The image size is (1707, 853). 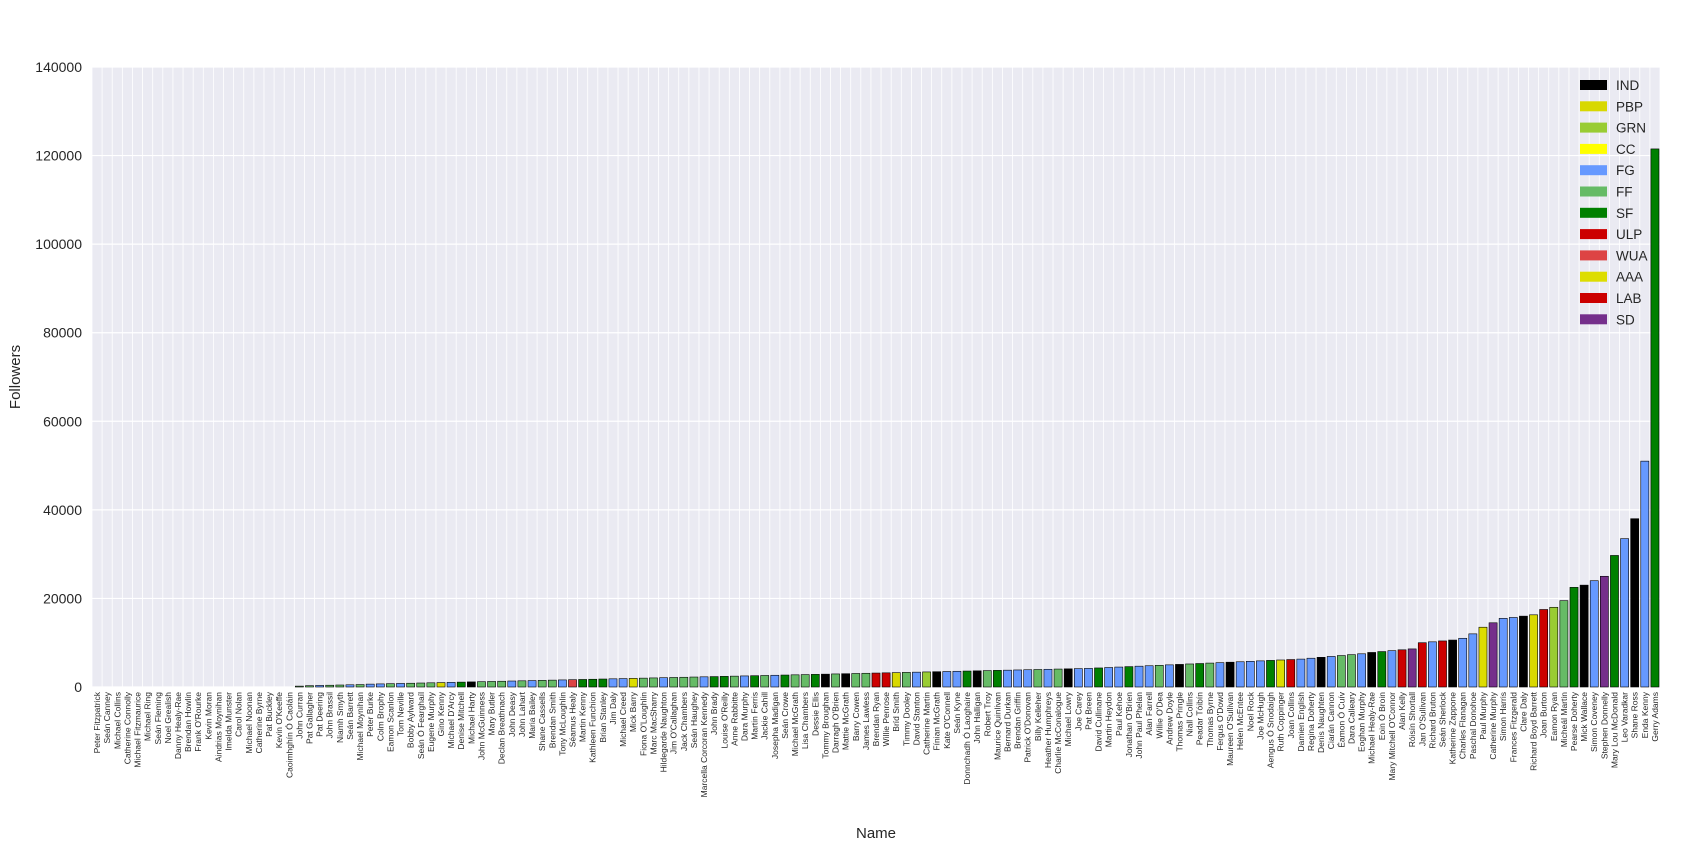 What do you see at coordinates (866, 721) in the screenshot?
I see `x-tick-label: James Lawless` at bounding box center [866, 721].